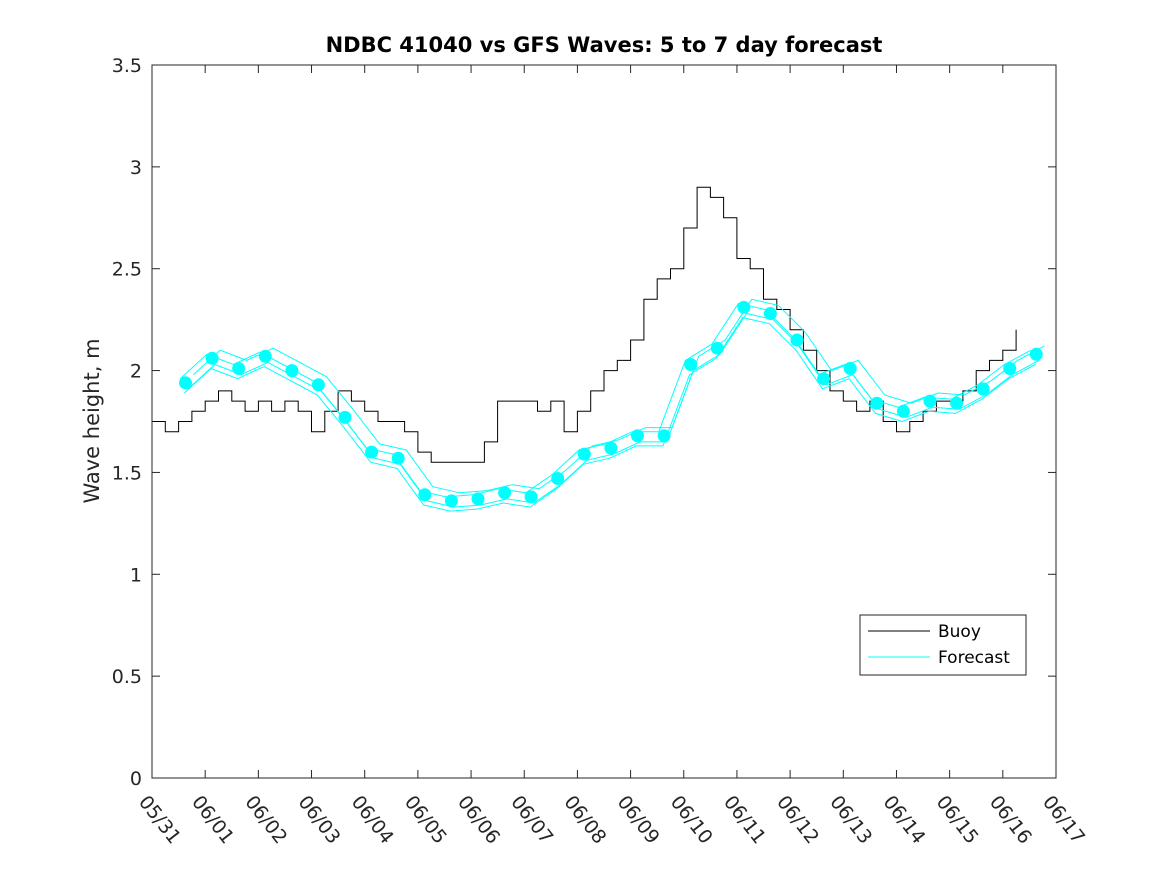 The width and height of the screenshot is (1167, 875). What do you see at coordinates (638, 820) in the screenshot?
I see `x-tick-label: 06/09` at bounding box center [638, 820].